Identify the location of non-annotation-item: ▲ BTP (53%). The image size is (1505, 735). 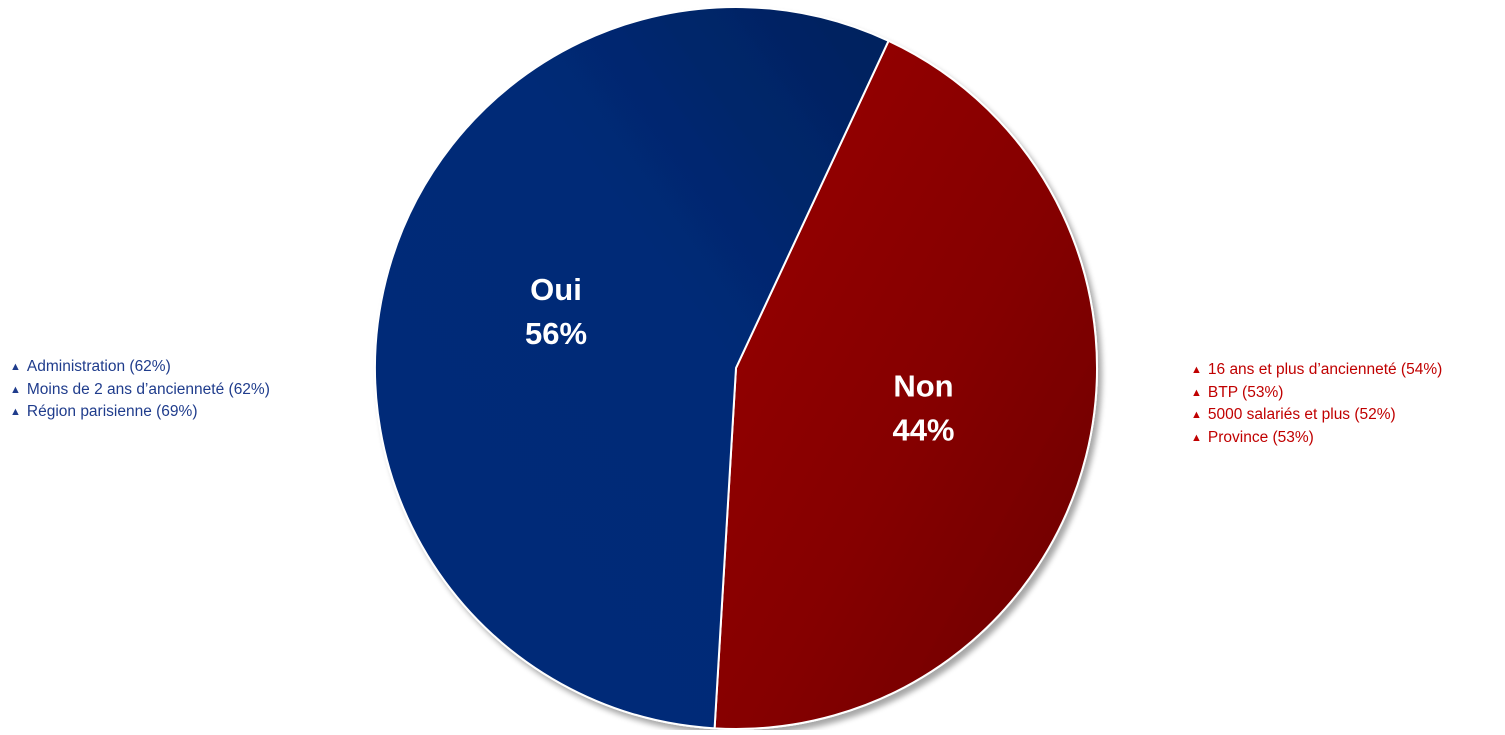
(1316, 393).